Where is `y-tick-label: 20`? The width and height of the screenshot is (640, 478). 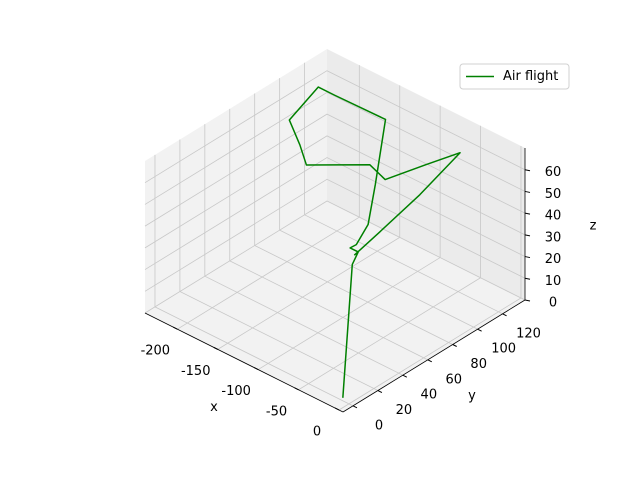 y-tick-label: 20 is located at coordinates (404, 410).